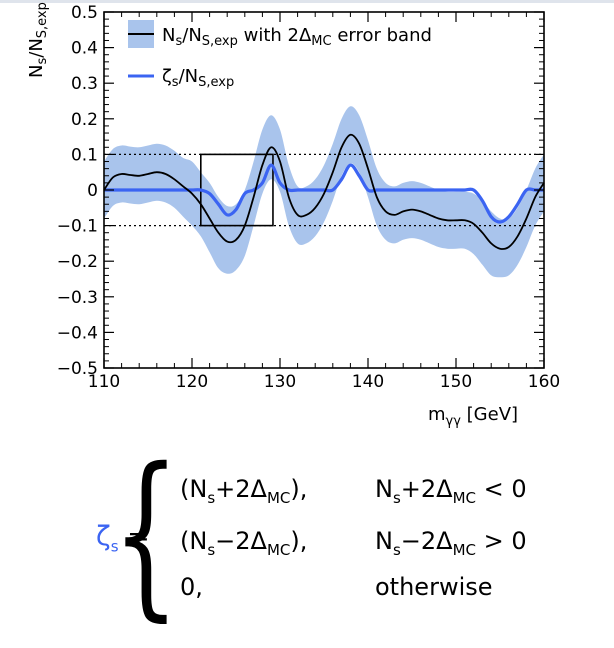  I want to click on formula-lhs: ζs =, so click(123, 538).